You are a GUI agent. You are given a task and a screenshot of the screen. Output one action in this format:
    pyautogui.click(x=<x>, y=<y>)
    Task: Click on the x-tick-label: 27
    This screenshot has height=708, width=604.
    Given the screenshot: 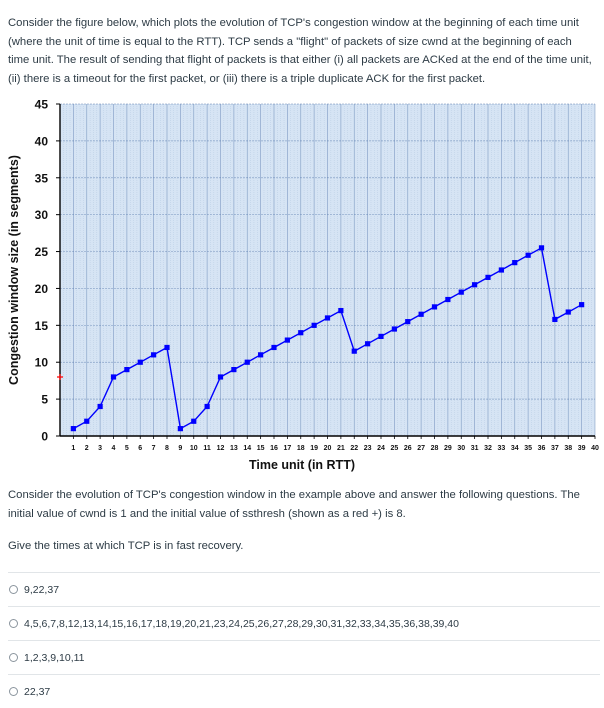 What is the action you would take?
    pyautogui.click(x=421, y=448)
    